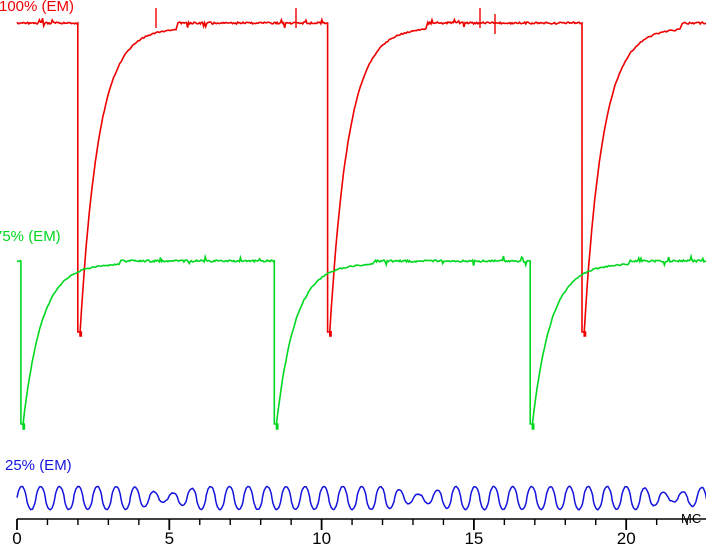  I want to click on x-axis-tick-label: 0, so click(16, 537).